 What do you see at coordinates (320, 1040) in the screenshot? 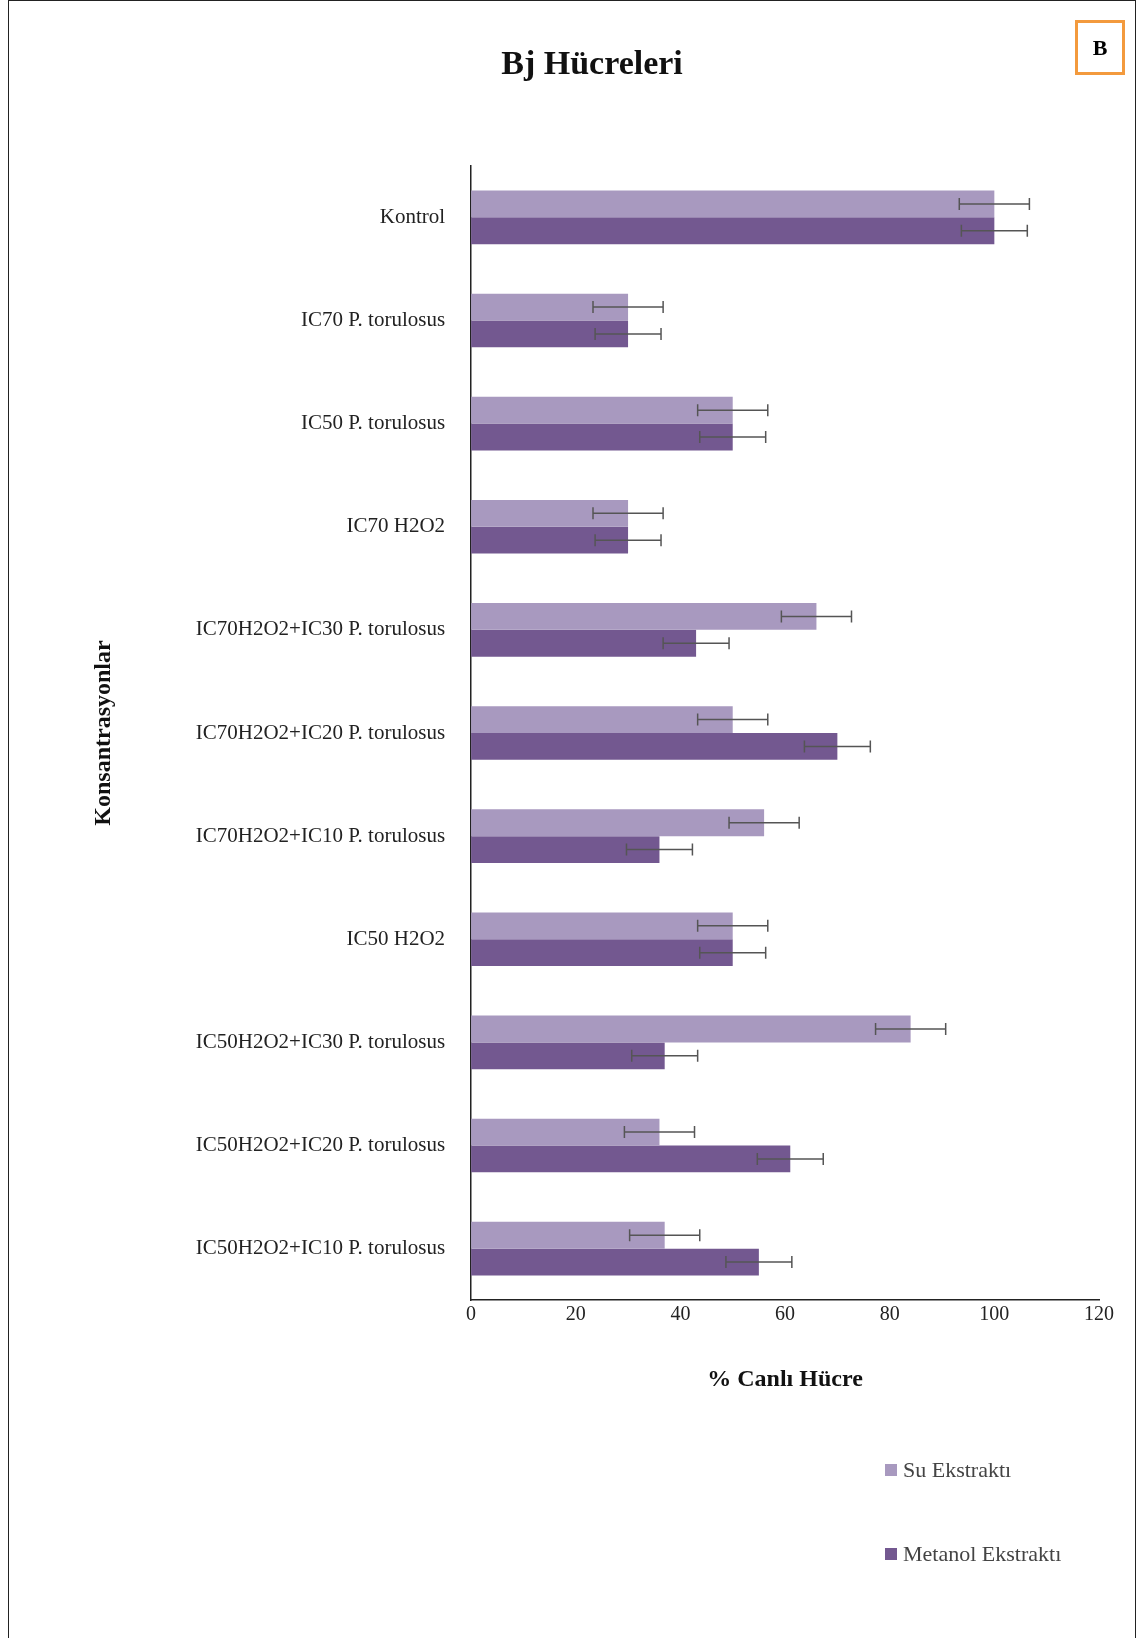
I see `y-tick-label: IC50H2O2+IC30 P. torulosus` at bounding box center [320, 1040].